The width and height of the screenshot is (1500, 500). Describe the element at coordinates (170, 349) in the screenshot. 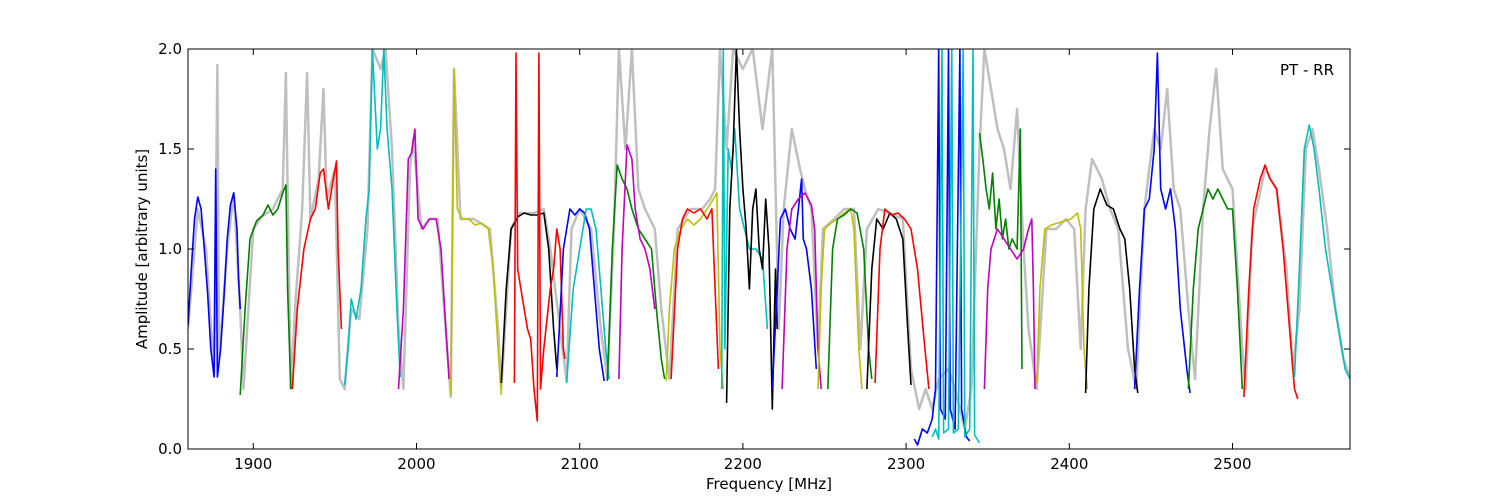

I see `y-tick-label: 0.5` at that location.